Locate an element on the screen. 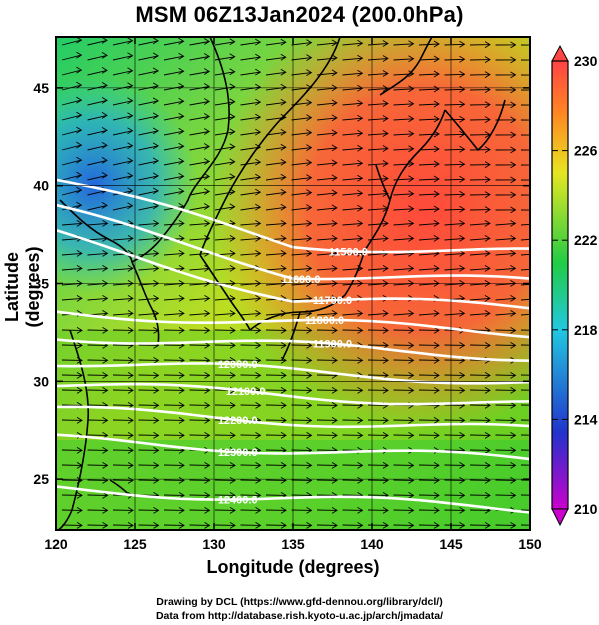 This screenshot has height=625, width=599. colorbar-tick-label: 218 is located at coordinates (586, 330).